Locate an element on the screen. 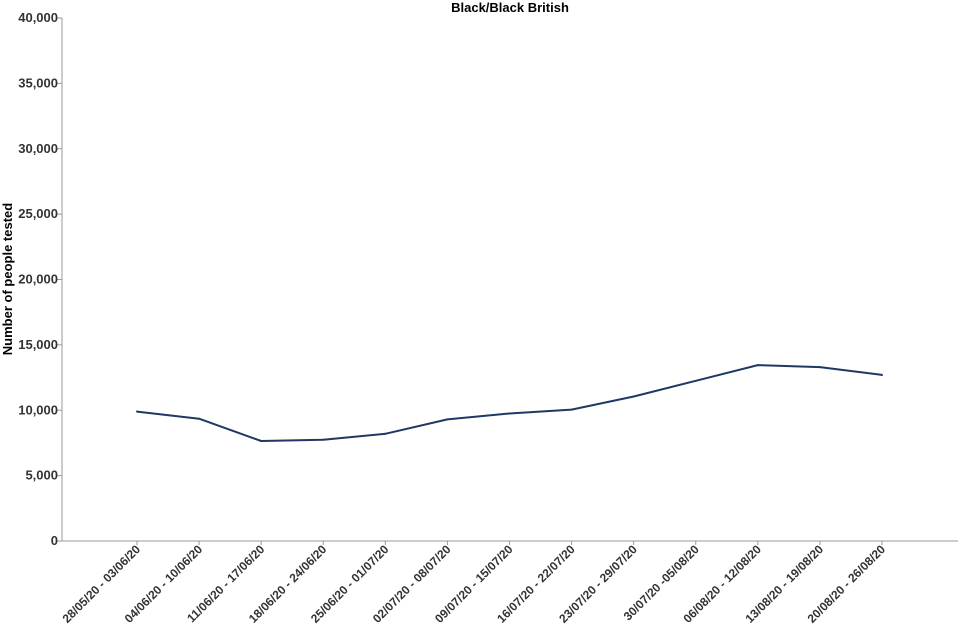 This screenshot has height=640, width=960. y-tick-label: 10,000 is located at coordinates (38, 409).